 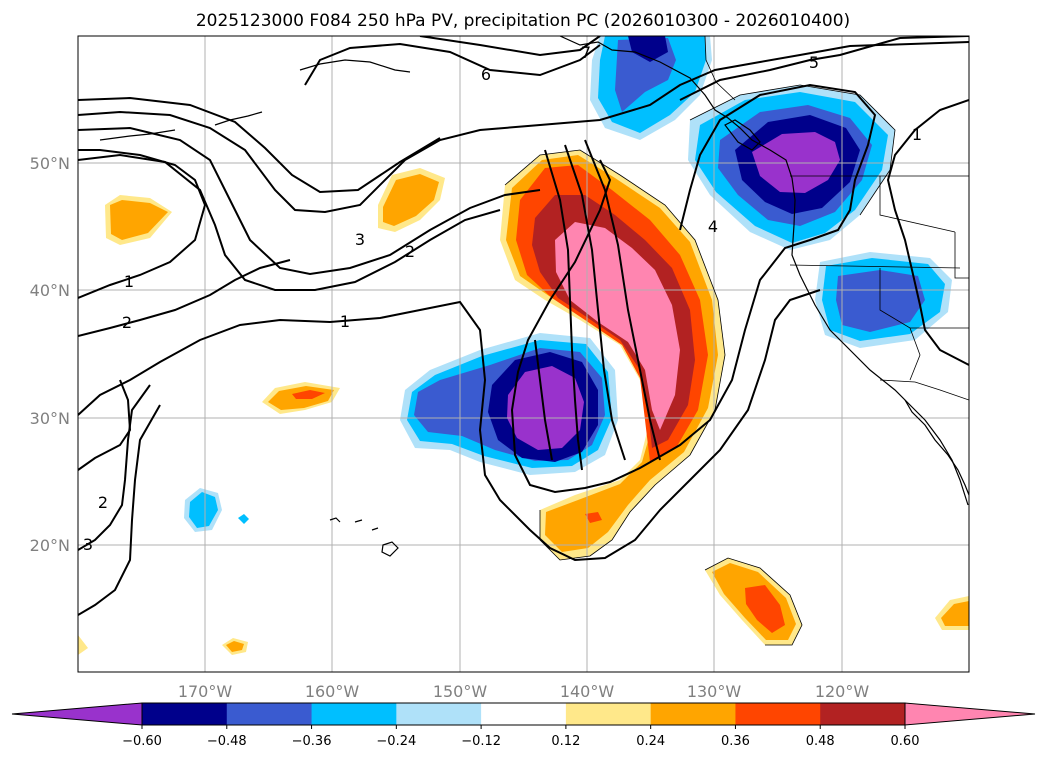 What do you see at coordinates (713, 226) in the screenshot?
I see `pv-label-4: 4` at bounding box center [713, 226].